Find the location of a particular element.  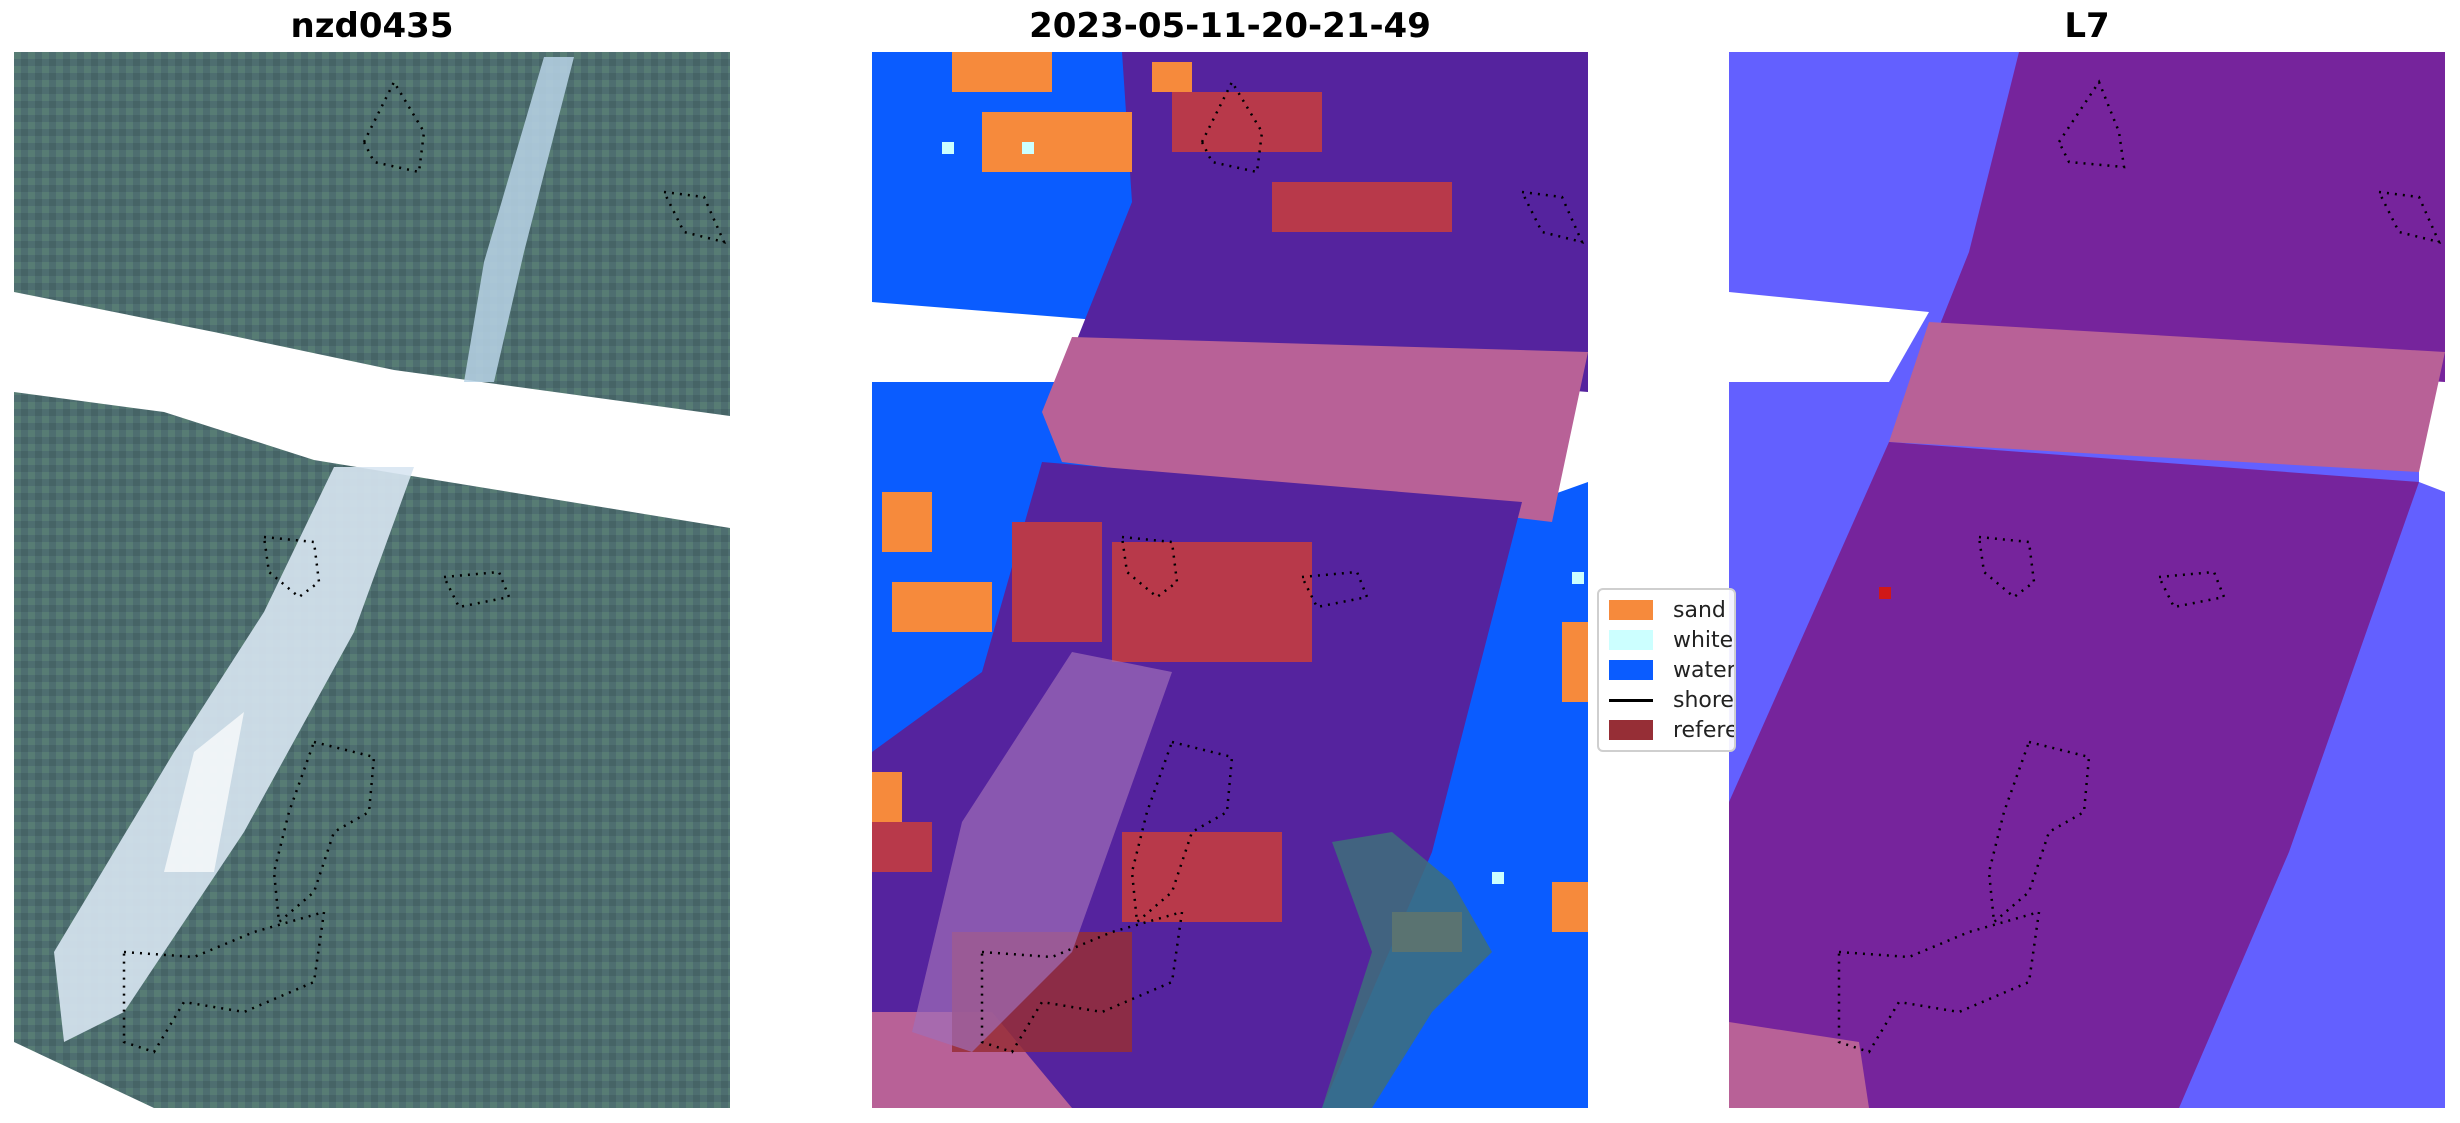

legend-label: water is located at coordinates (1704, 670).